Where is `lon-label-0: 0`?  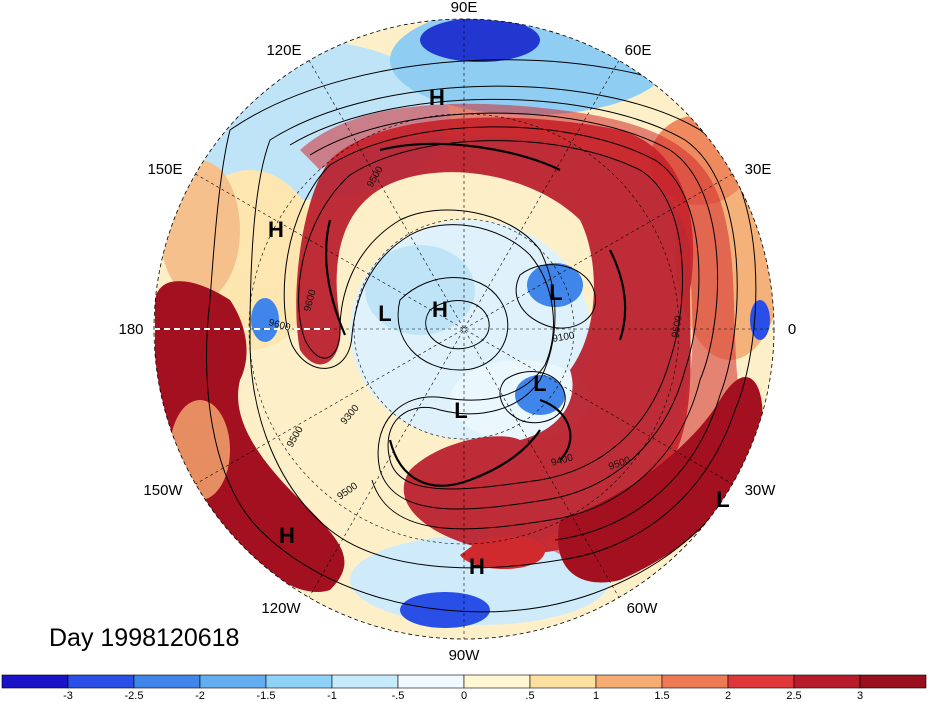 lon-label-0: 0 is located at coordinates (792, 329).